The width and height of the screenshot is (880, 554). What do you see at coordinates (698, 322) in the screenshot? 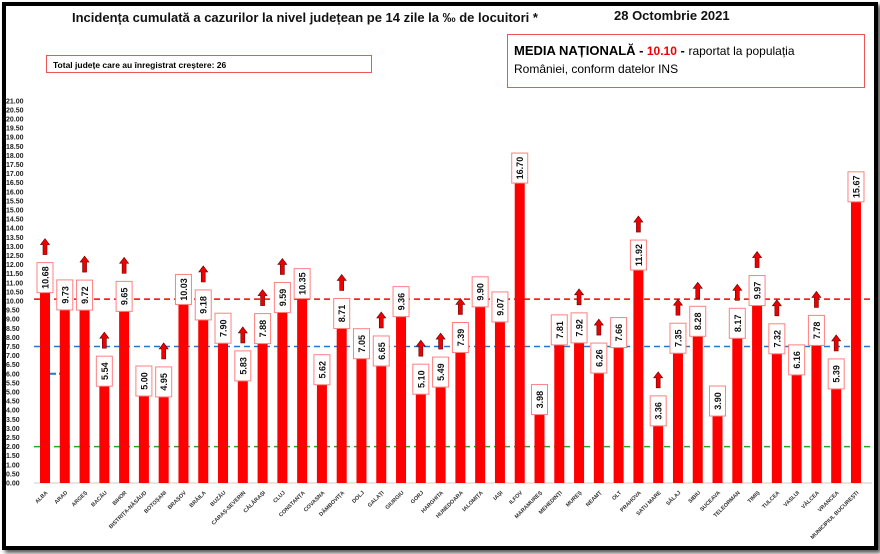
I see `data-label: 8.28` at bounding box center [698, 322].